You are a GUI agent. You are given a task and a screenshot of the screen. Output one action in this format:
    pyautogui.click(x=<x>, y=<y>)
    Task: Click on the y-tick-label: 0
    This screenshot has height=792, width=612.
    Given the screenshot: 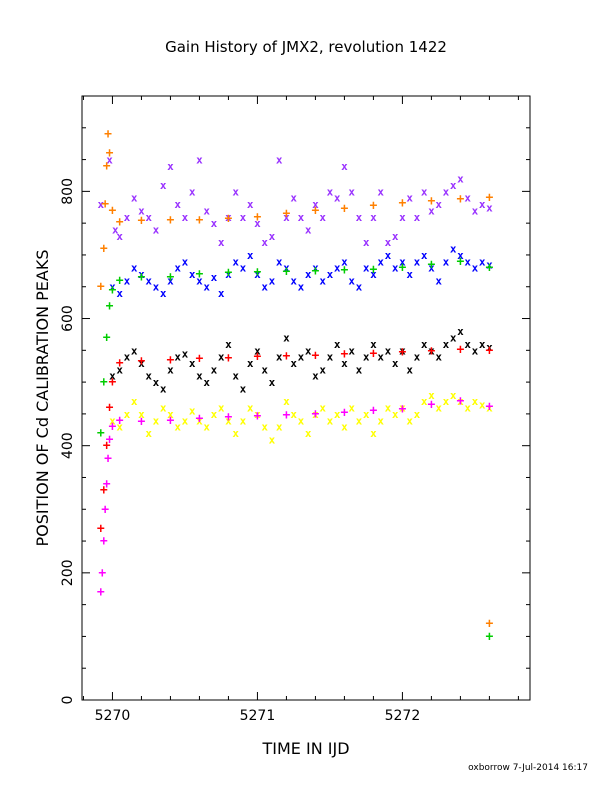 What is the action you would take?
    pyautogui.click(x=68, y=700)
    